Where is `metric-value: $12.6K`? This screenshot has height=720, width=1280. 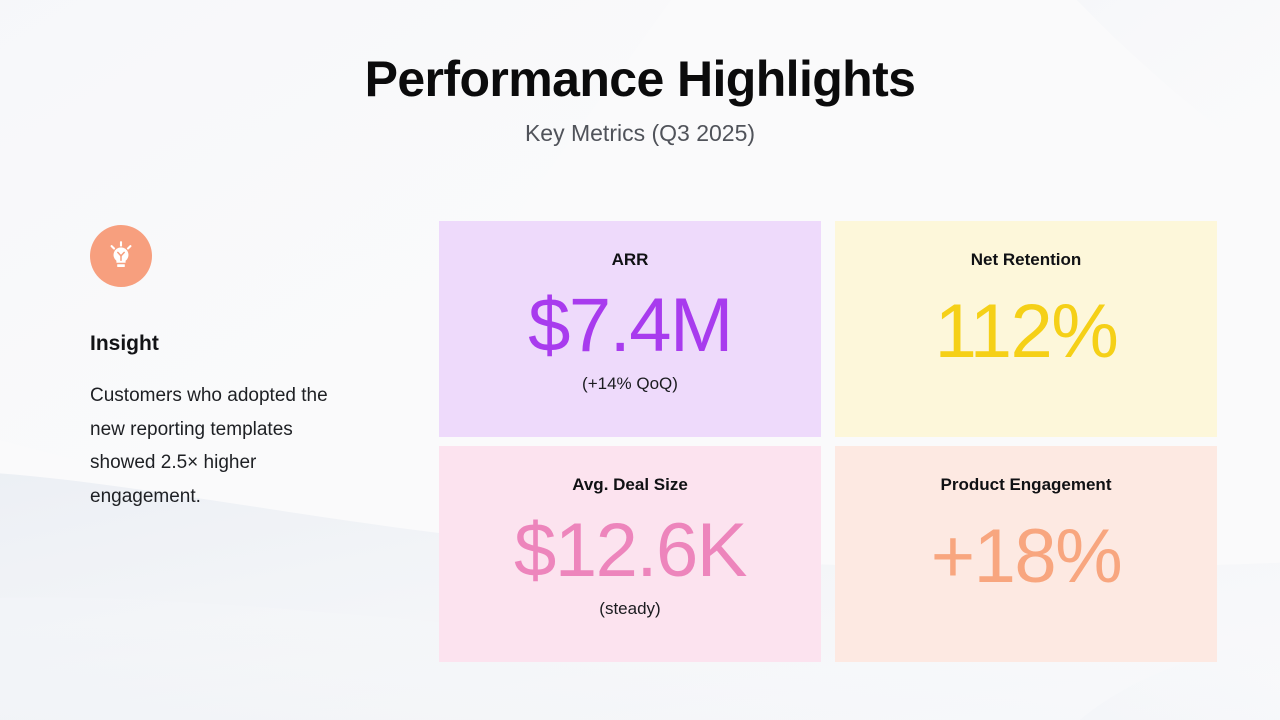
metric-value: $12.6K is located at coordinates (630, 550).